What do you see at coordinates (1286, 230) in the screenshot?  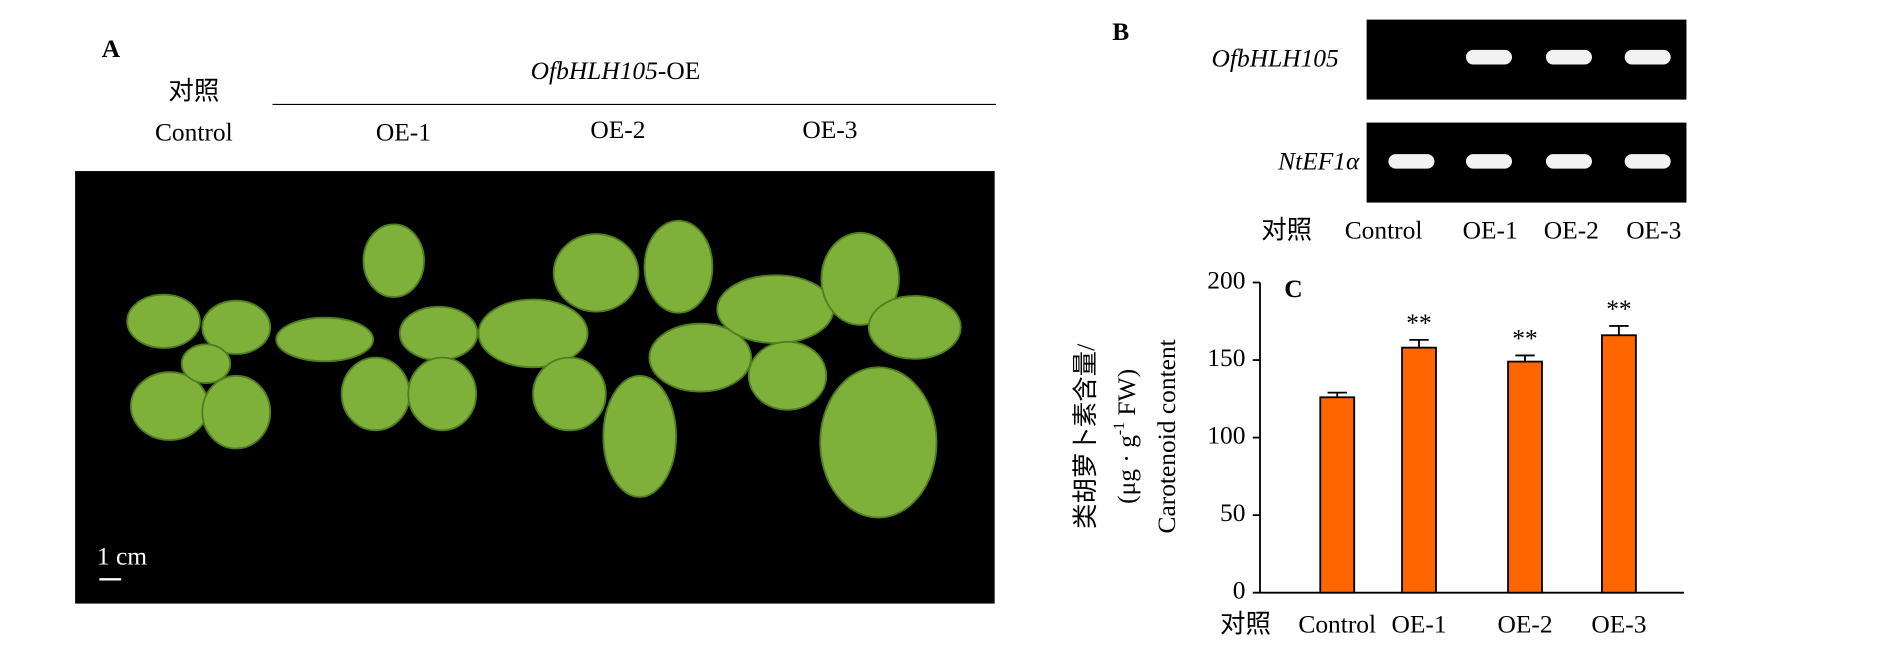 I see `lane-prefix: 对照` at bounding box center [1286, 230].